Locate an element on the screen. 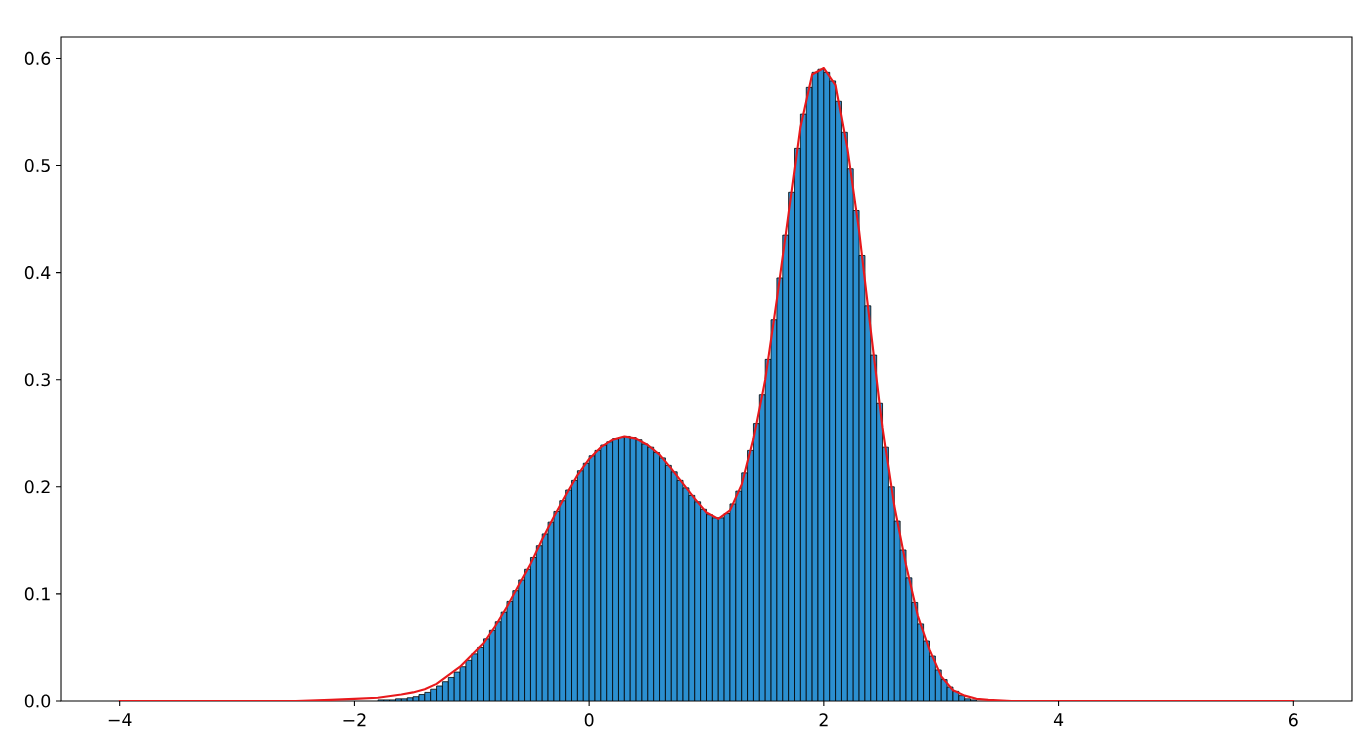 The image size is (1372, 750). y-tick-label: 0.4 is located at coordinates (37, 273).